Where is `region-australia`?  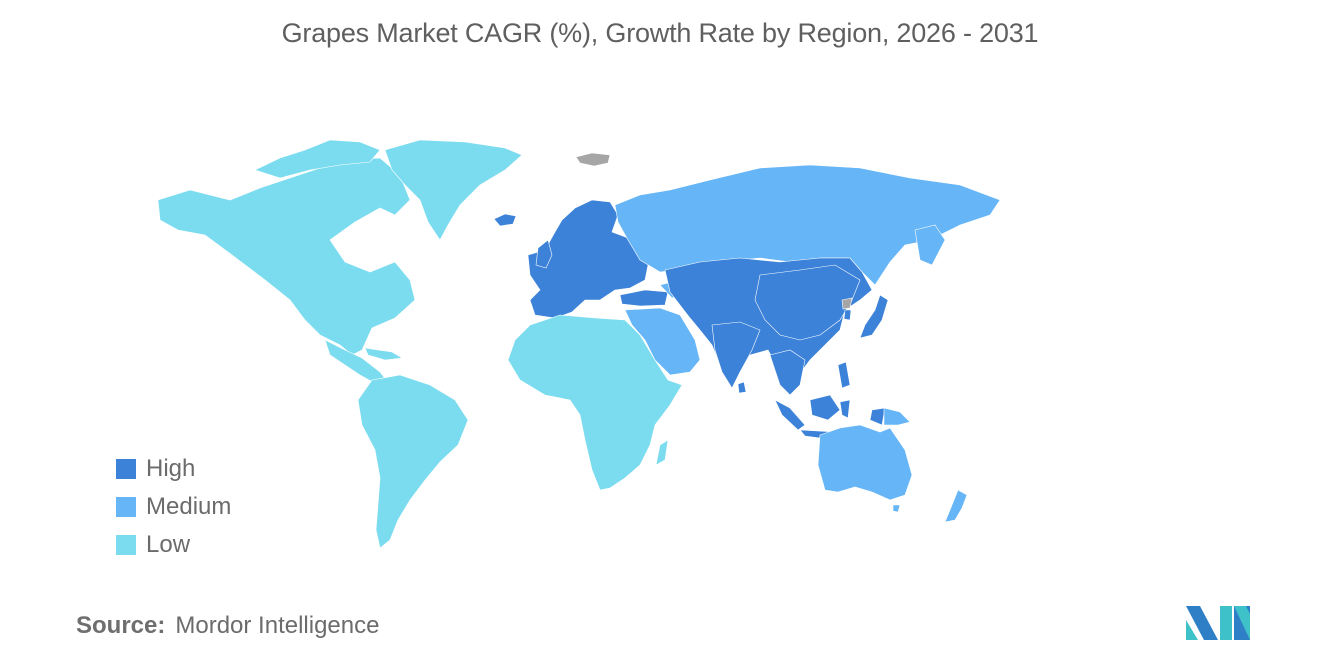
region-australia is located at coordinates (865, 462).